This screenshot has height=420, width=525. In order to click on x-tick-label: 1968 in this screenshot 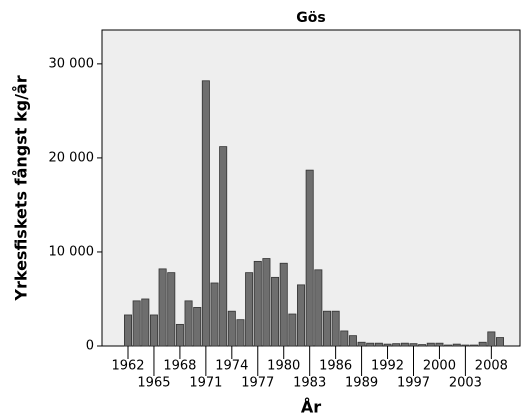, I will do `click(179, 366)`.